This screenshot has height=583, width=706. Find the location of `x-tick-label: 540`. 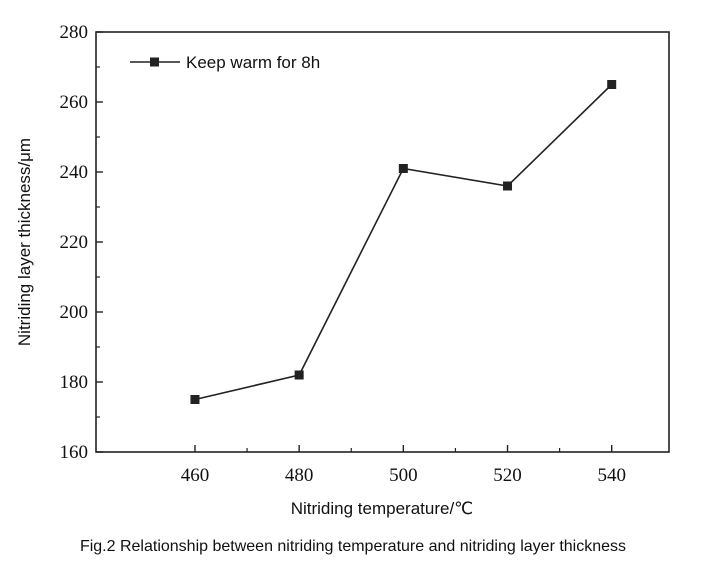

x-tick-label: 540 is located at coordinates (611, 475).